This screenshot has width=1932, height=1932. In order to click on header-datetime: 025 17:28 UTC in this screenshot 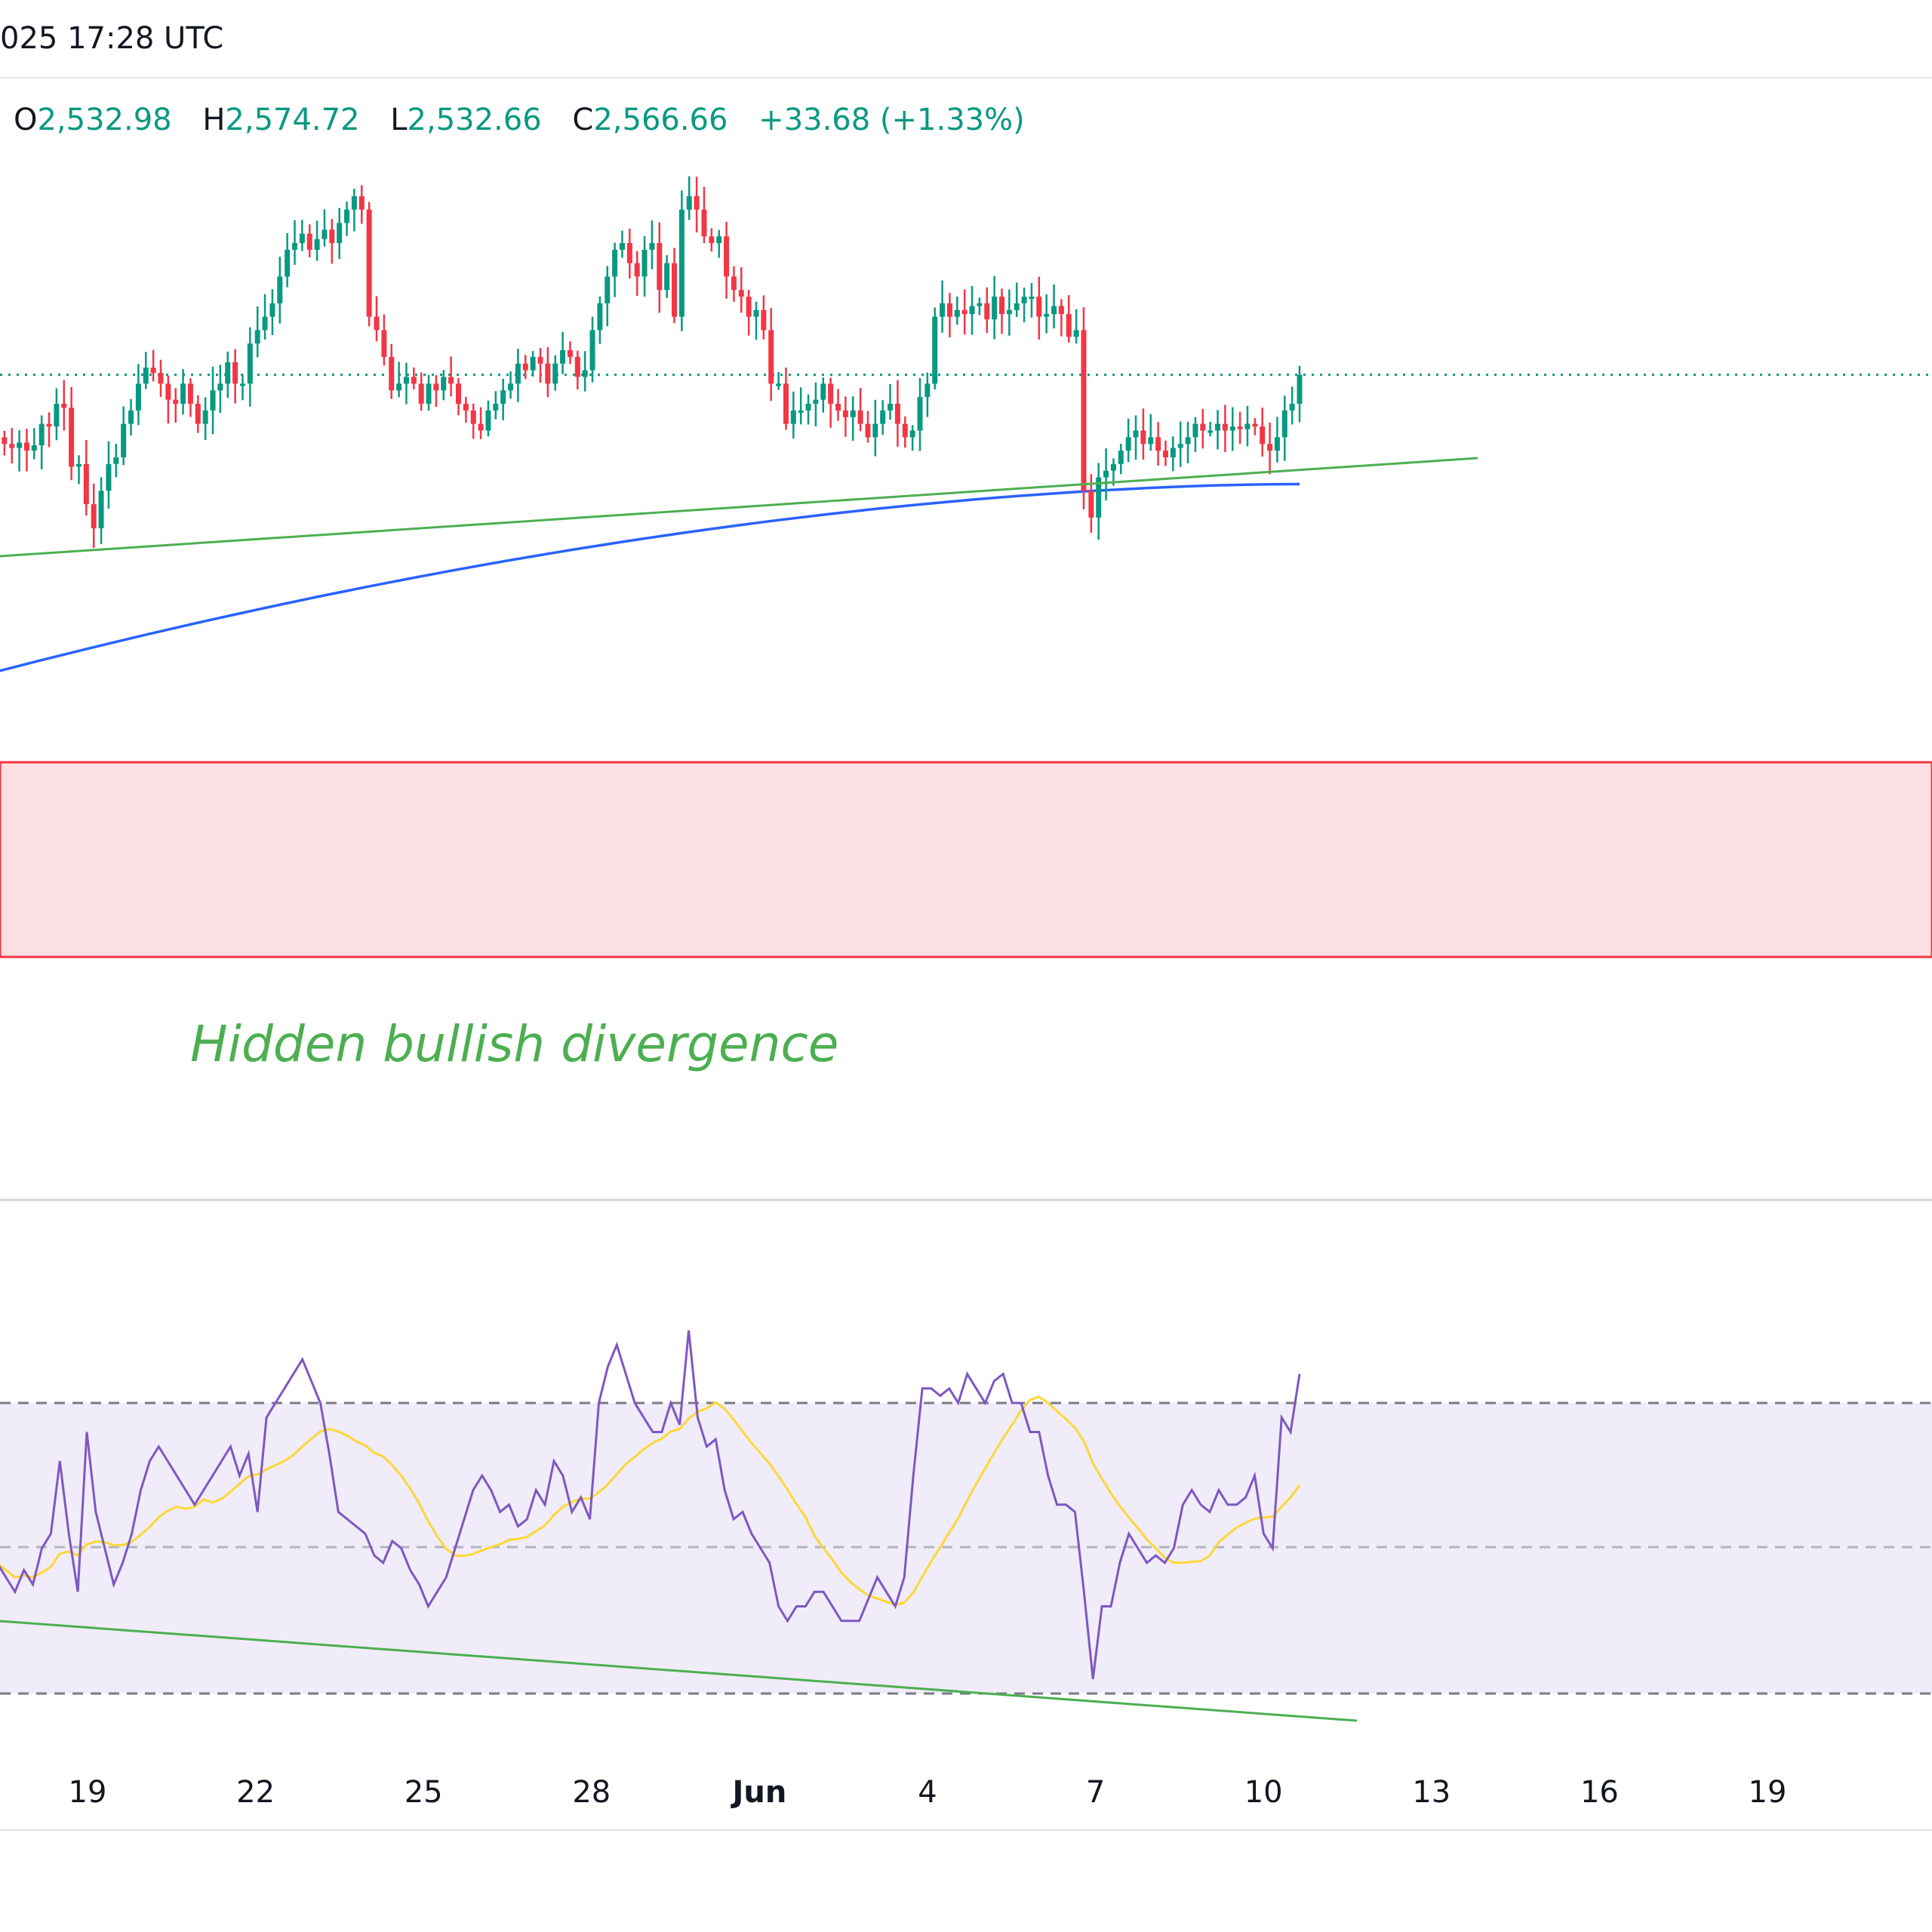, I will do `click(112, 38)`.